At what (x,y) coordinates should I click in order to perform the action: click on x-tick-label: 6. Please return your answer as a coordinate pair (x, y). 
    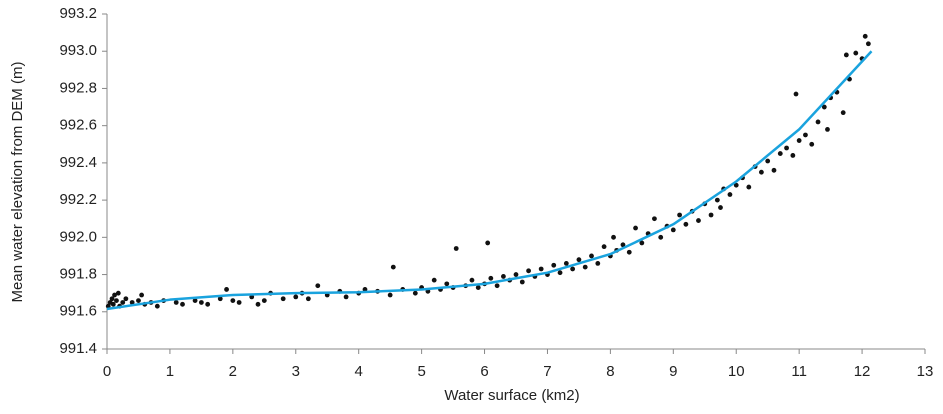
    Looking at the image, I should click on (484, 371).